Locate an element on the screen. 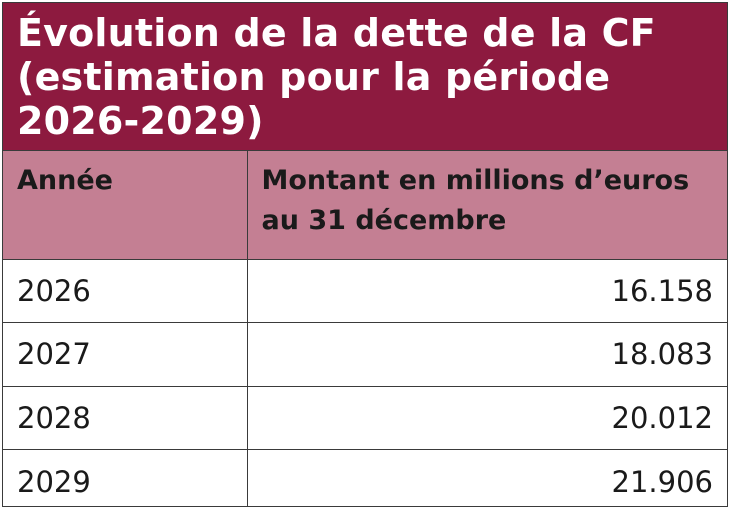  header-year: Année is located at coordinates (125, 205).